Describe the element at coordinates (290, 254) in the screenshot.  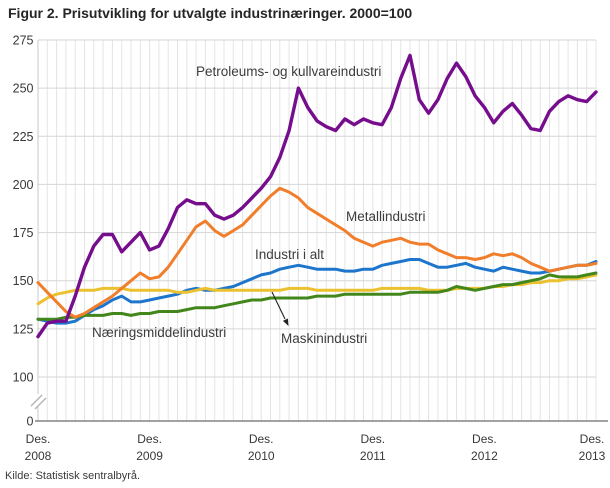
I see `series-label-2: Industri i alt` at that location.